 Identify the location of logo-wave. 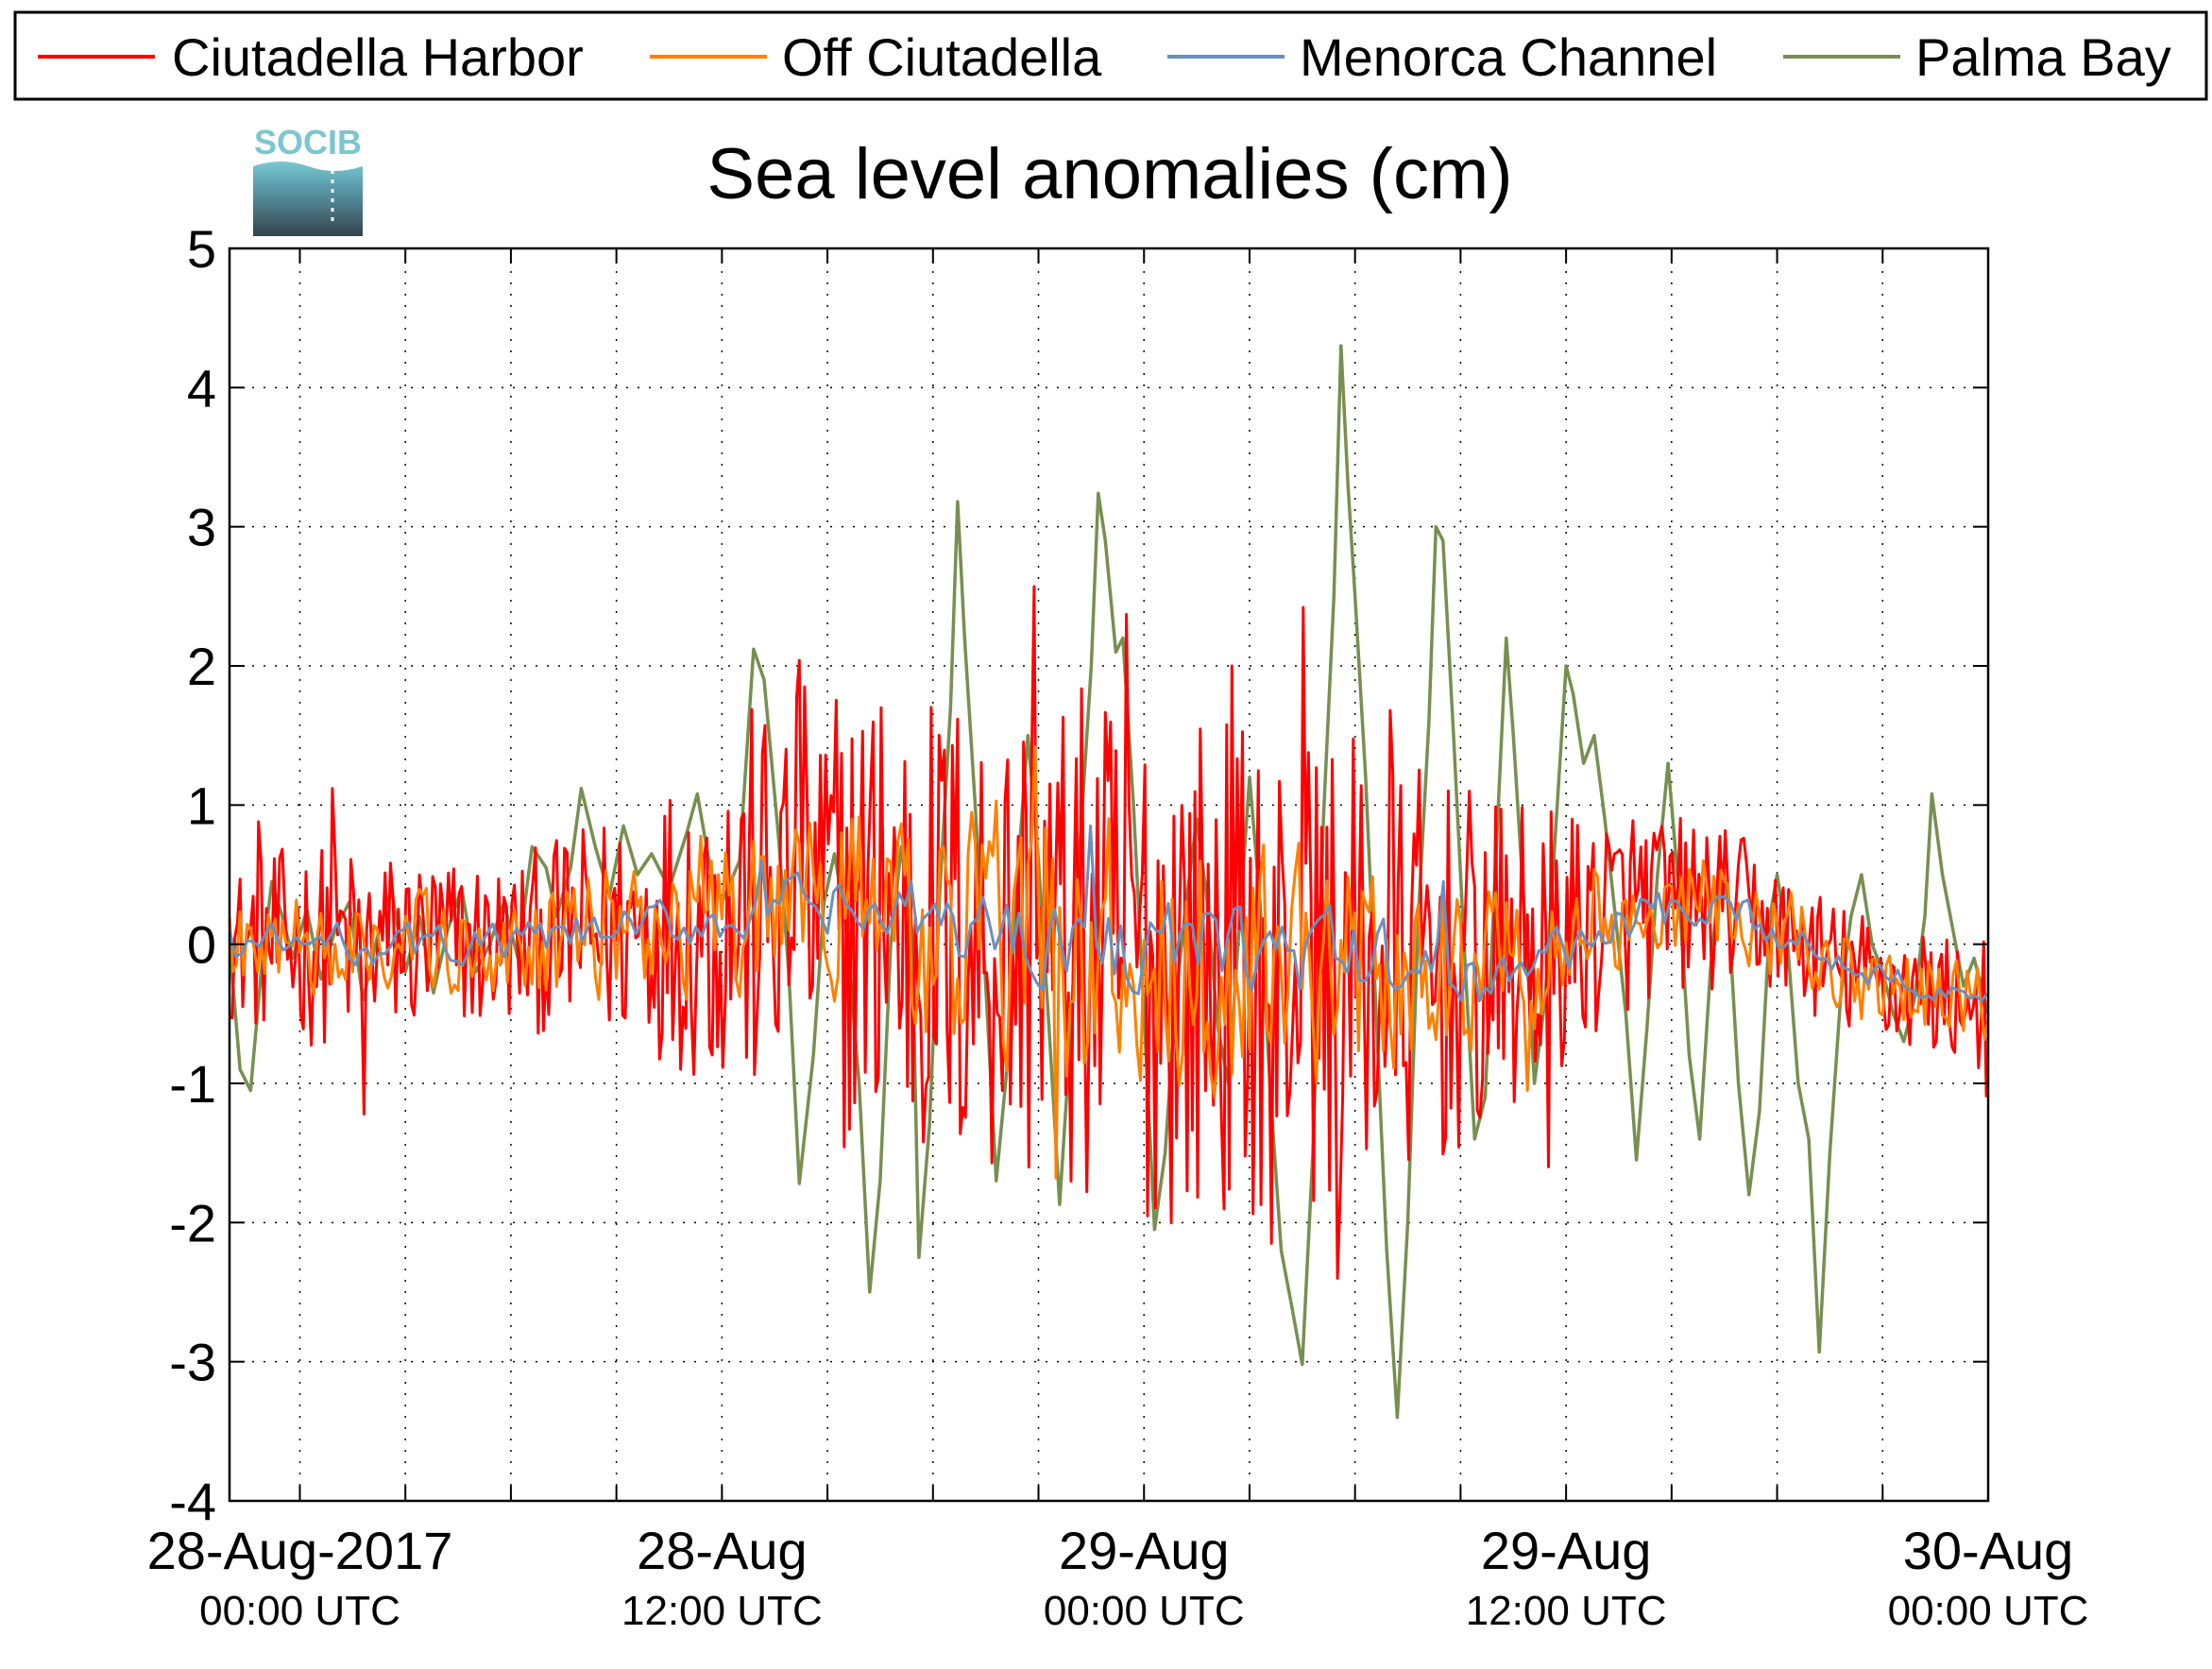
(308, 199).